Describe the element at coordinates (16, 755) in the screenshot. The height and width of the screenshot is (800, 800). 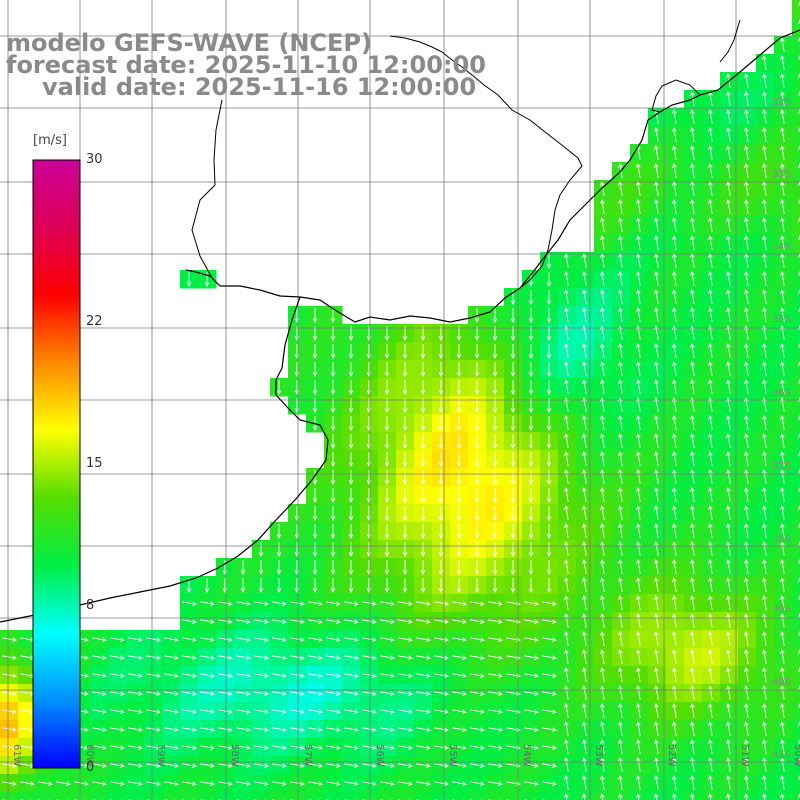
I see `longitude-label: 61W` at that location.